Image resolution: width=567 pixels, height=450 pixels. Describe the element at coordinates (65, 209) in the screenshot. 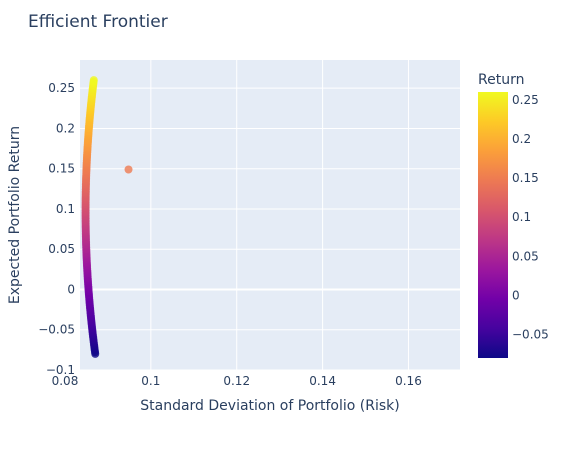

I see `y-tick-label: 0.1` at that location.